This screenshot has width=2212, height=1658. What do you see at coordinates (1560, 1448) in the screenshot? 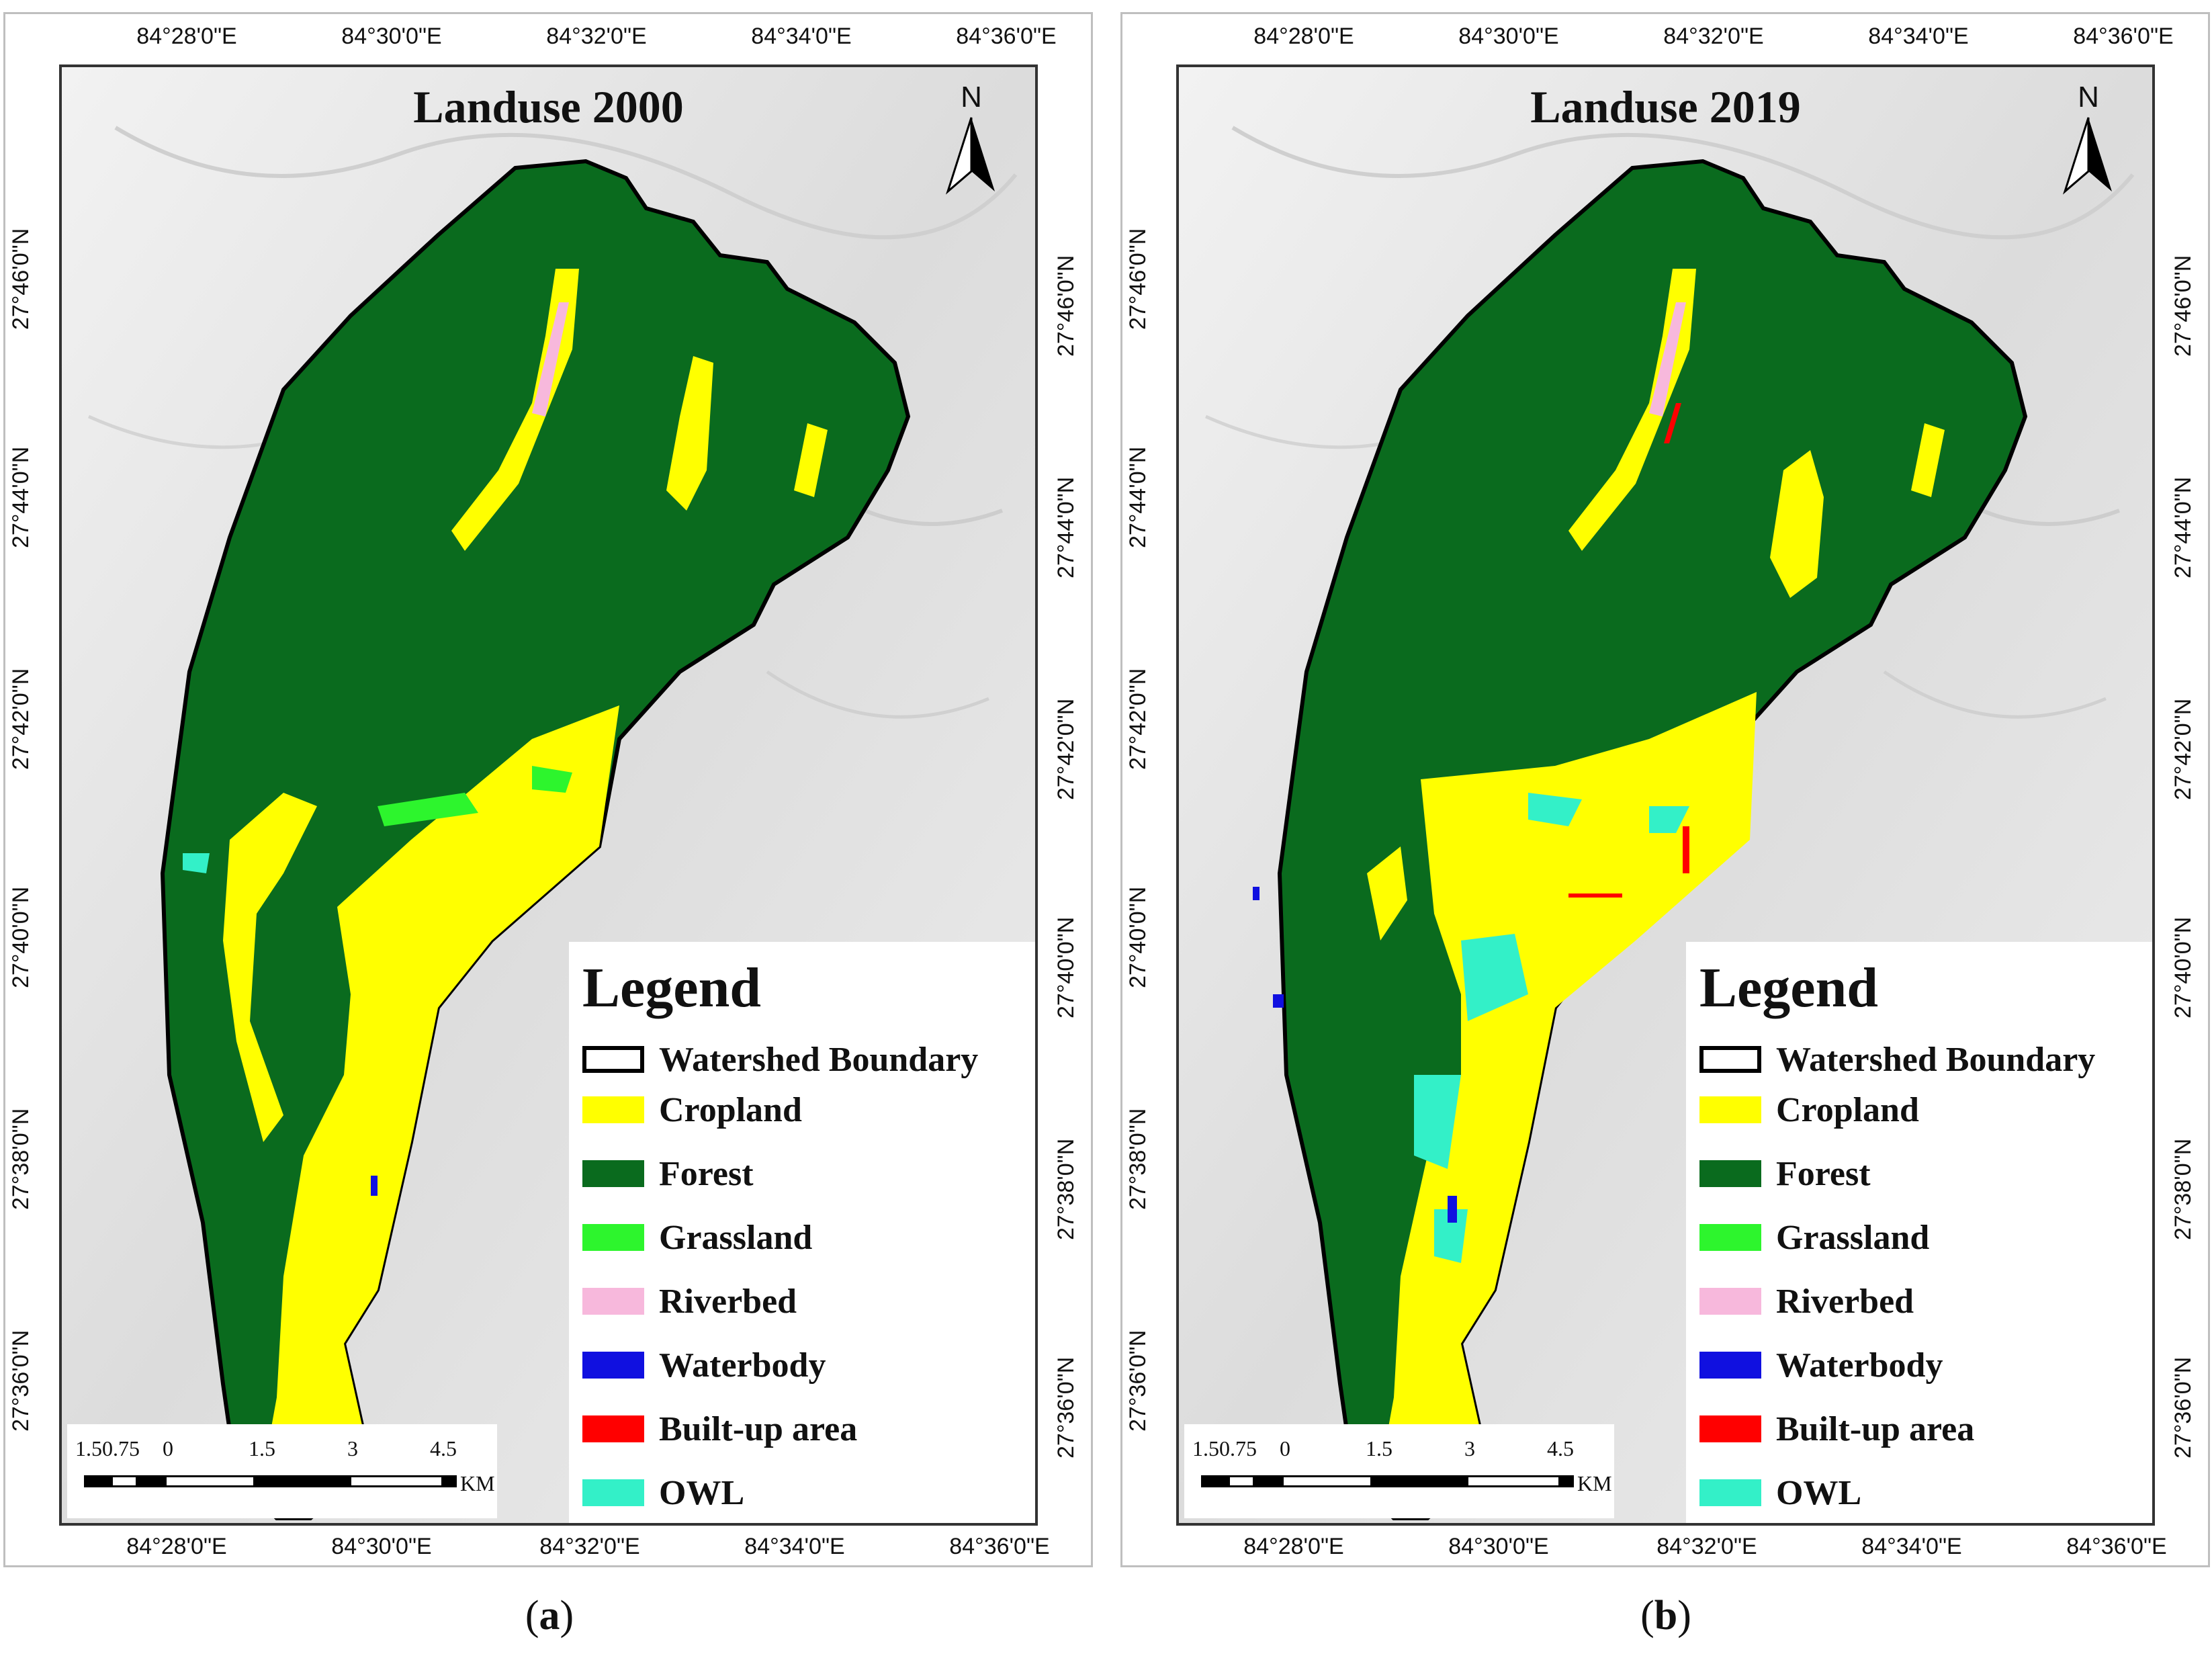
I see `scale-label: 4.5` at bounding box center [1560, 1448].